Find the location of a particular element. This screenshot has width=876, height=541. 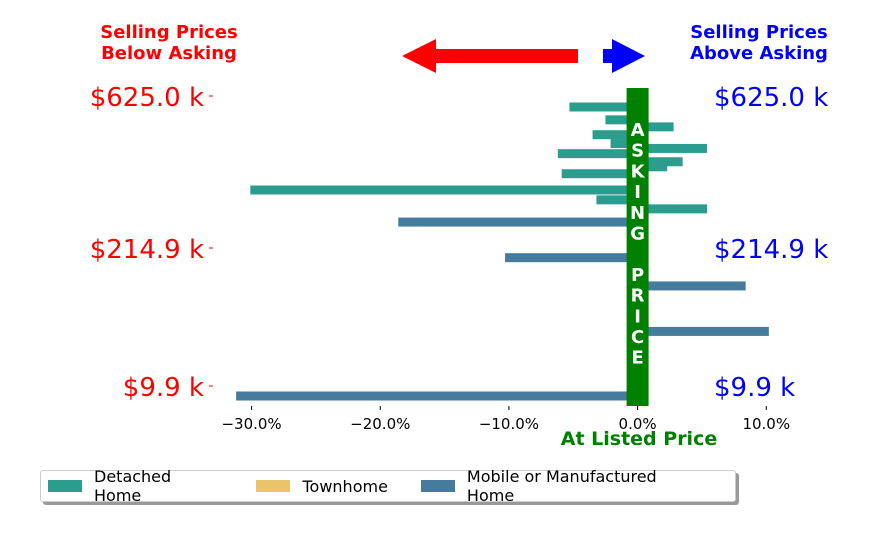

asking-price-letter: A is located at coordinates (638, 130).